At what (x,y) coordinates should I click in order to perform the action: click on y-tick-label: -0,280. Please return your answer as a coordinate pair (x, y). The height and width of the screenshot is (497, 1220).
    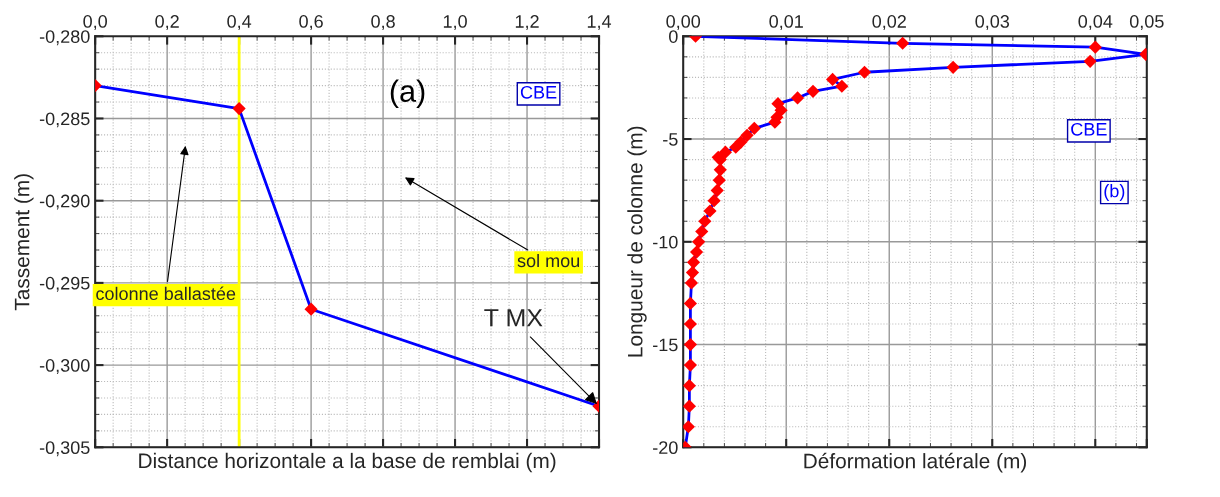
    Looking at the image, I should click on (64, 38).